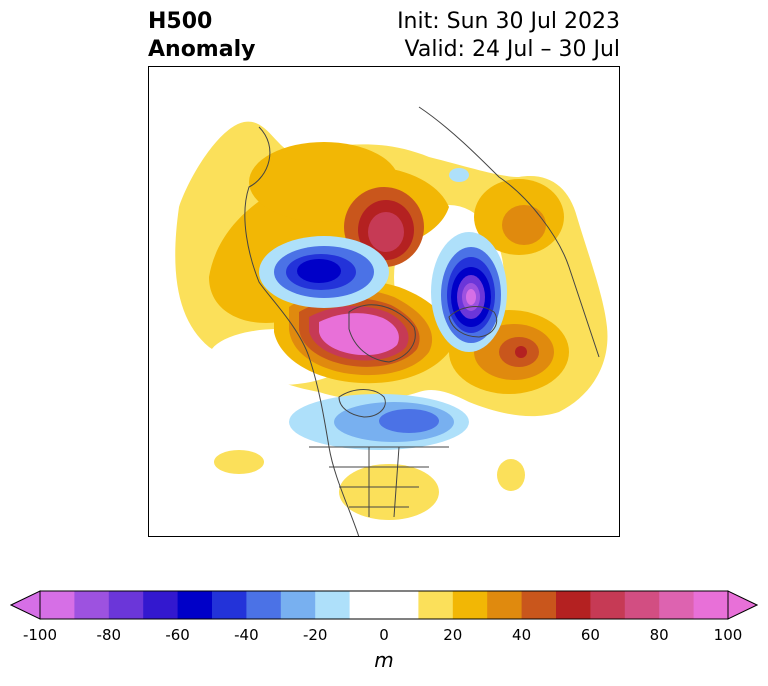 The image size is (768, 686). Describe the element at coordinates (473, 322) in the screenshot. I see `scandinavia-coast` at that location.